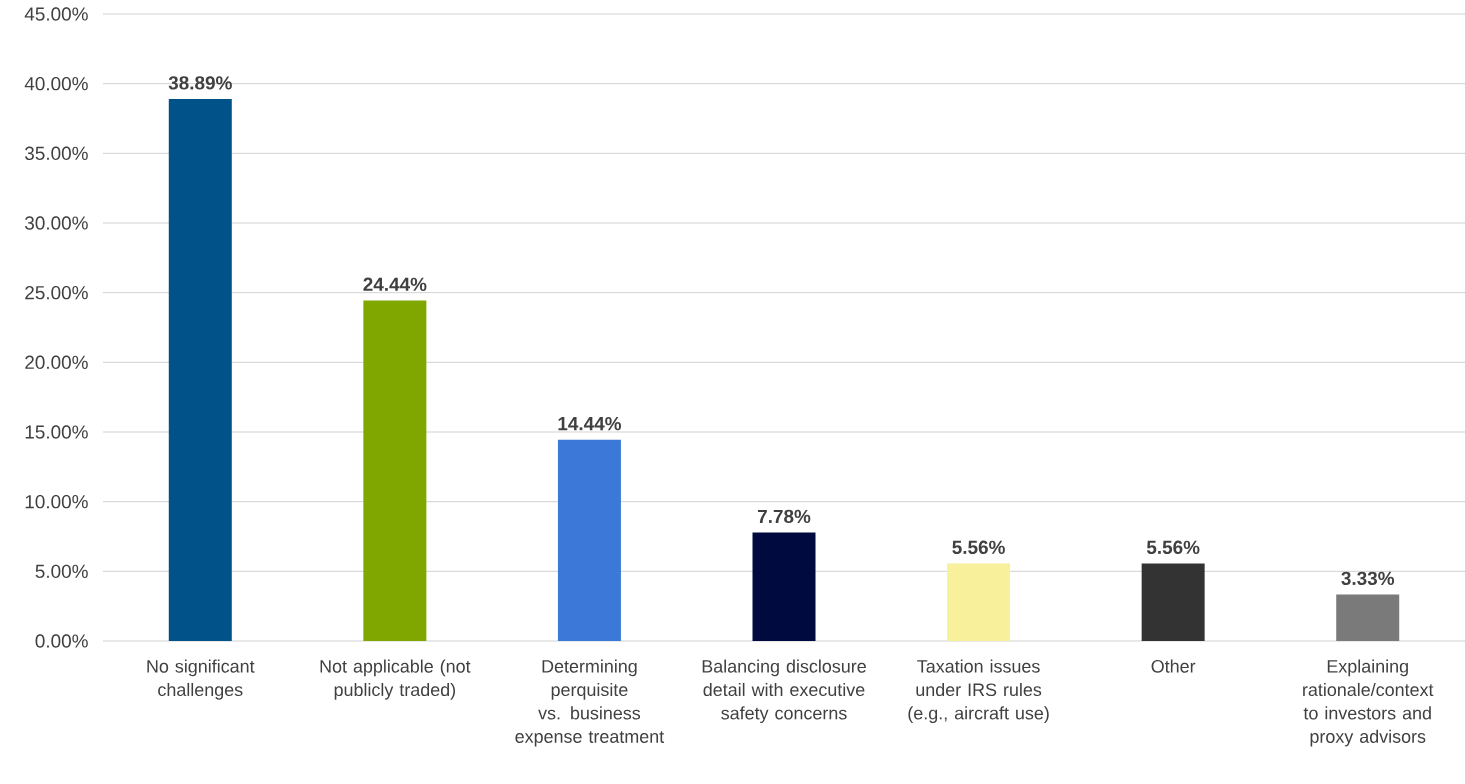 The width and height of the screenshot is (1465, 784). Describe the element at coordinates (56, 223) in the screenshot. I see `y-tick-label: 30.00%` at that location.